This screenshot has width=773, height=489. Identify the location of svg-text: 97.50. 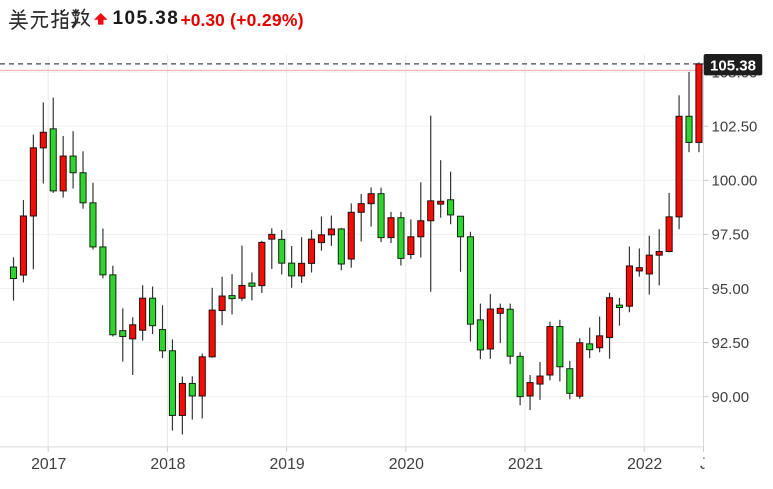
(731, 235).